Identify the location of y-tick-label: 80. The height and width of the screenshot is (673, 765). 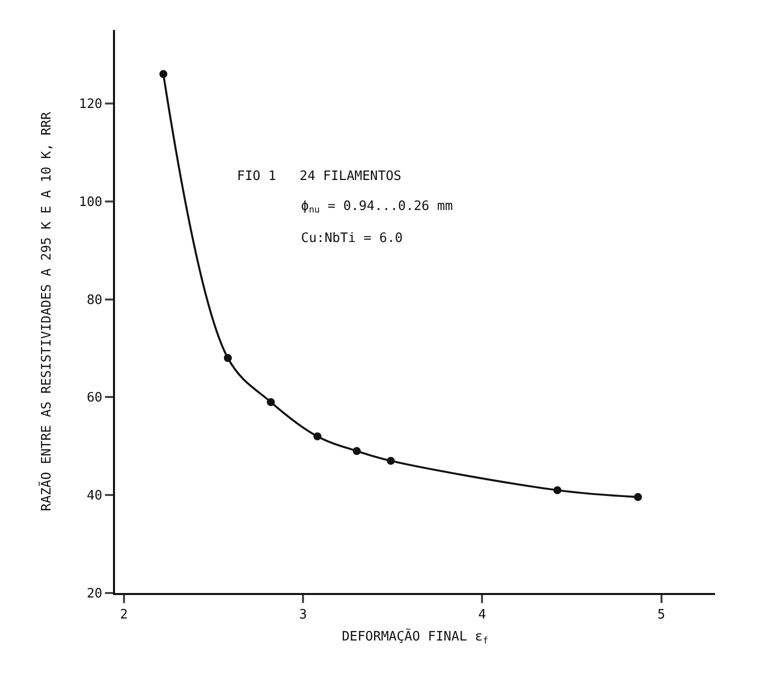
(94, 300).